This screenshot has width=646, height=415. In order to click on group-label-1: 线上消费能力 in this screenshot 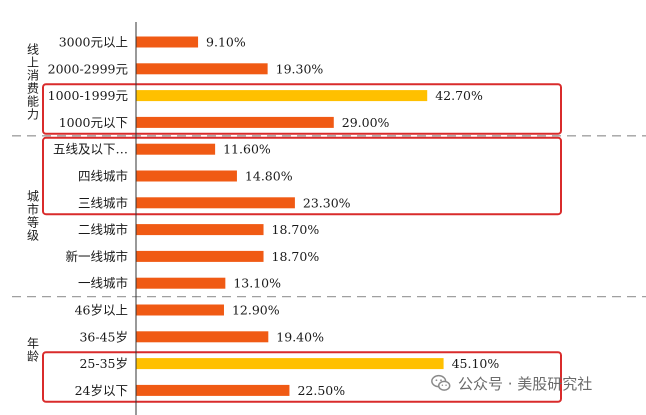, I will do `click(33, 82)`.